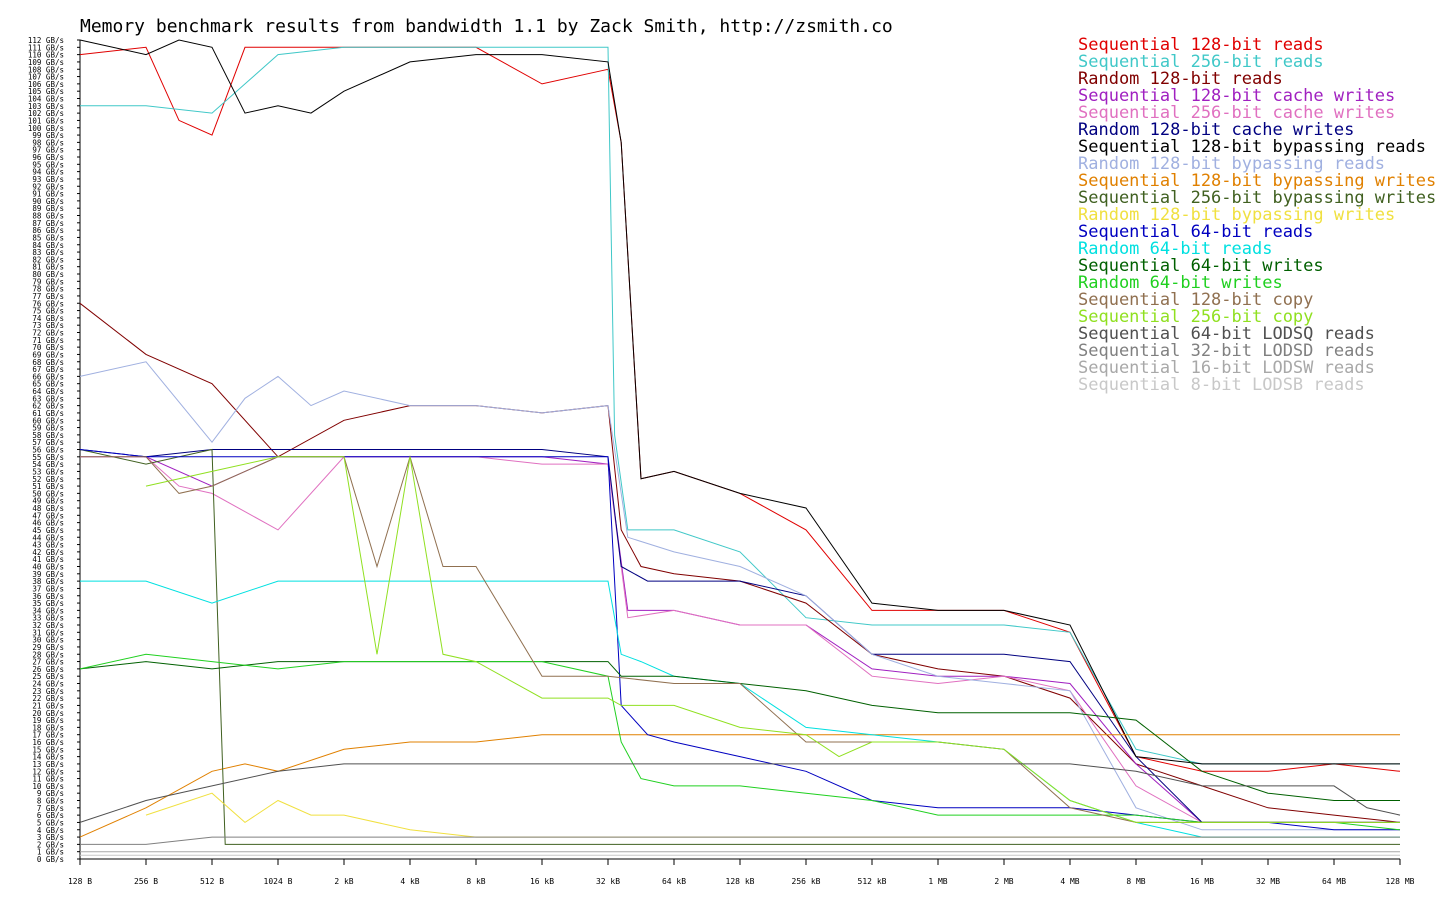 This screenshot has height=900, width=1440. Describe the element at coordinates (48, 340) in the screenshot. I see `y-tick-label: 71 GB/s` at that location.